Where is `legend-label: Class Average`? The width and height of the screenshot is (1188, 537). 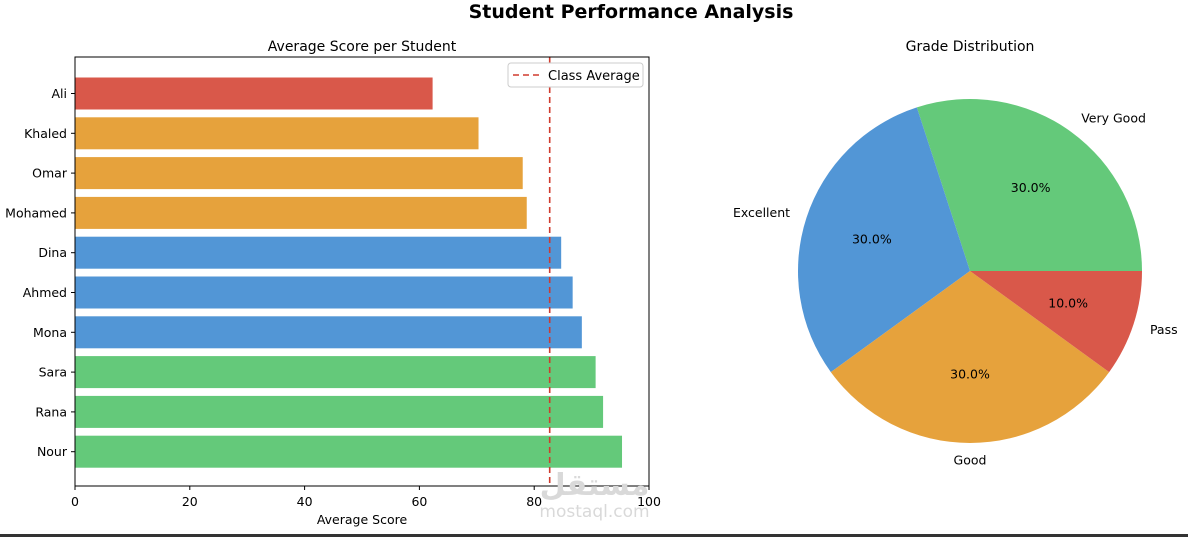
legend-label: Class Average is located at coordinates (594, 76).